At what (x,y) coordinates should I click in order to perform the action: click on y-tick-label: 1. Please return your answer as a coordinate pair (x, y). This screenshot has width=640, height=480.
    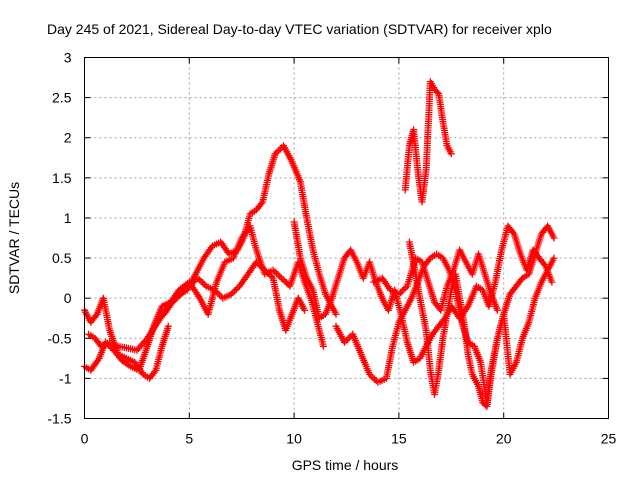
    Looking at the image, I should click on (68, 218).